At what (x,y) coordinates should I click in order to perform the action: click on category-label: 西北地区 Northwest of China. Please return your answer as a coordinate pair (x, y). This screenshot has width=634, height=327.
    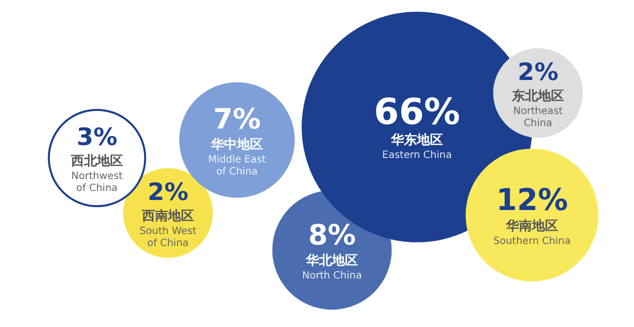
    Looking at the image, I should click on (96, 174).